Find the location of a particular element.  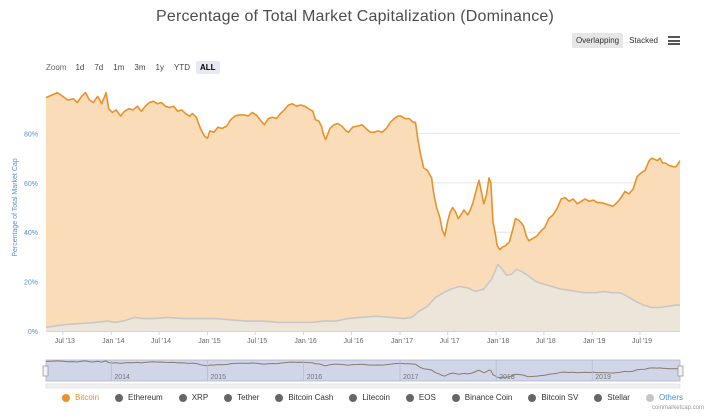

x-tick-label: Jul '13 is located at coordinates (65, 341).